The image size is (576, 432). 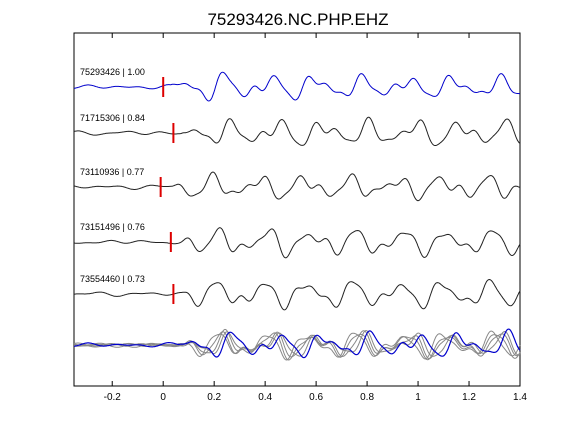 What do you see at coordinates (112, 118) in the screenshot?
I see `trace-label-1: 71715306 | 0.84` at bounding box center [112, 118].